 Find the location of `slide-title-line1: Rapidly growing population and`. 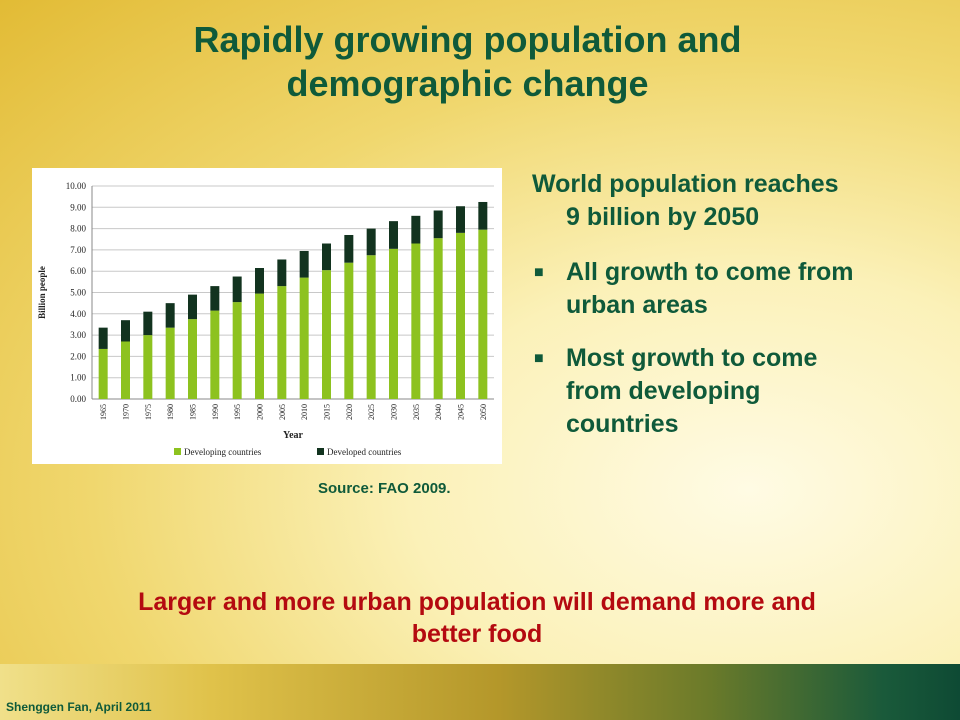

slide-title-line1: Rapidly growing population and is located at coordinates (467, 39).